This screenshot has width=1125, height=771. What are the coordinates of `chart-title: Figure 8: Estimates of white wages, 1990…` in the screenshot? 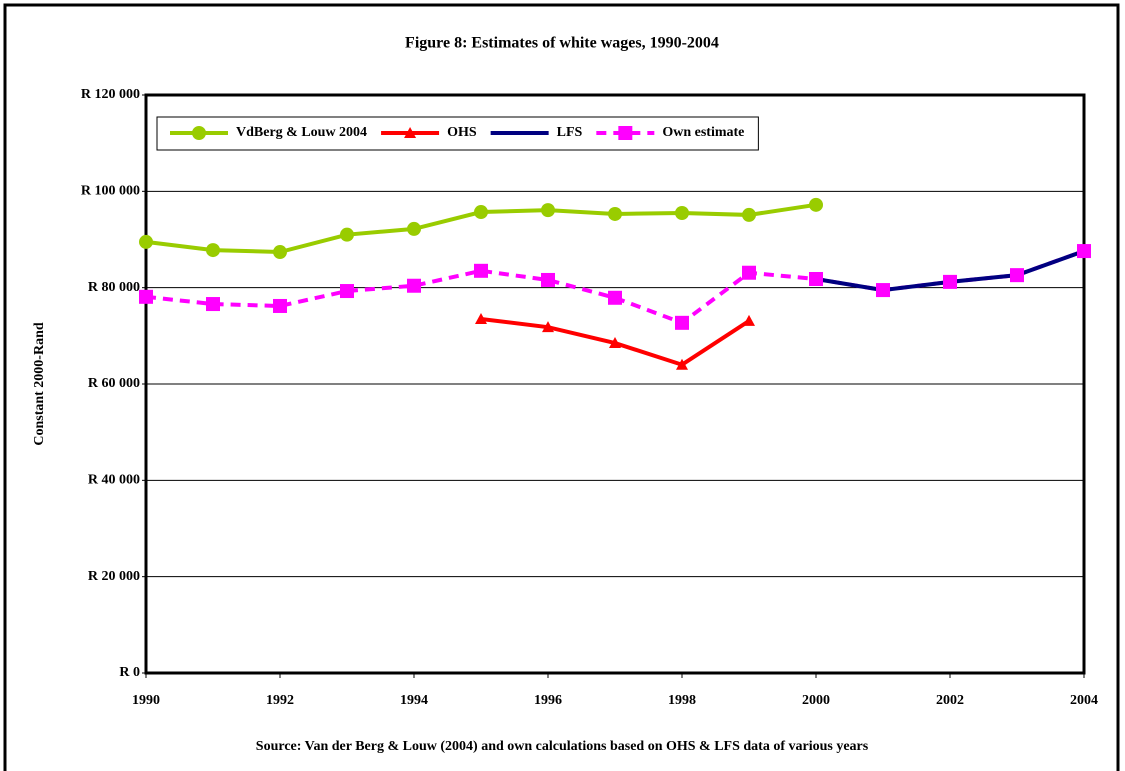 It's located at (562, 43).